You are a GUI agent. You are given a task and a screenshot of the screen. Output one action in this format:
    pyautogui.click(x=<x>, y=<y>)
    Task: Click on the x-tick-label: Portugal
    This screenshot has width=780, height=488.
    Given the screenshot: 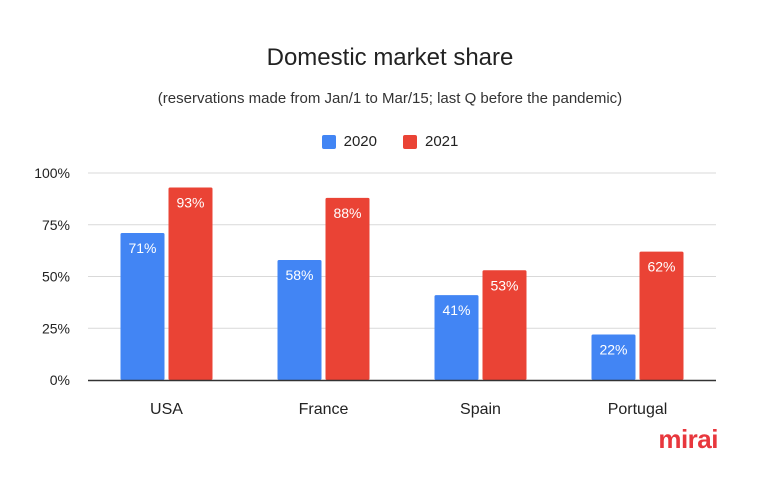 What is the action you would take?
    pyautogui.click(x=638, y=409)
    